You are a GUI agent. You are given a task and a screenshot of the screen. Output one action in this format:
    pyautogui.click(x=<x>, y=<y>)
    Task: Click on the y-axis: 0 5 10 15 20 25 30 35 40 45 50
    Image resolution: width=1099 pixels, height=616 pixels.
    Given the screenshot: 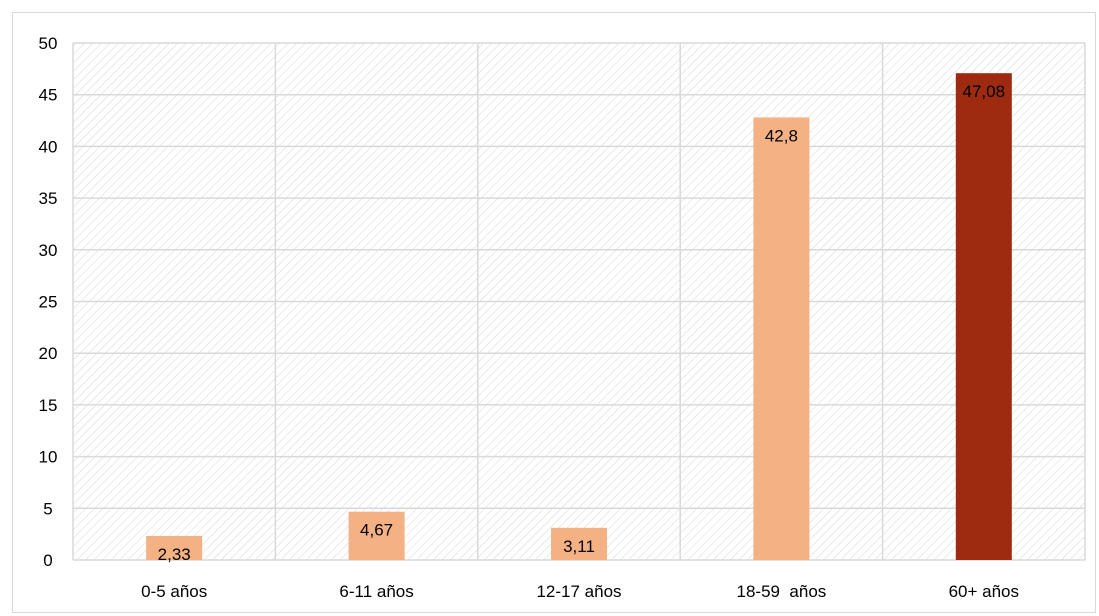 What is the action you would take?
    pyautogui.click(x=48, y=302)
    